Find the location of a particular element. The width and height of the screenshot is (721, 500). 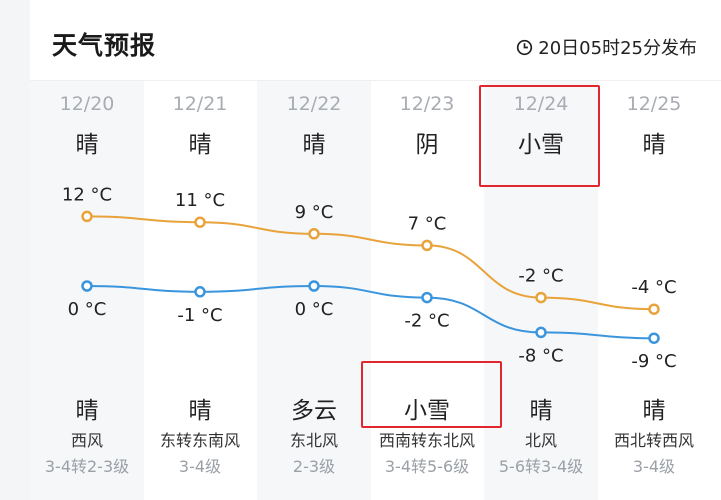

highlight-day-snow is located at coordinates (539, 136).